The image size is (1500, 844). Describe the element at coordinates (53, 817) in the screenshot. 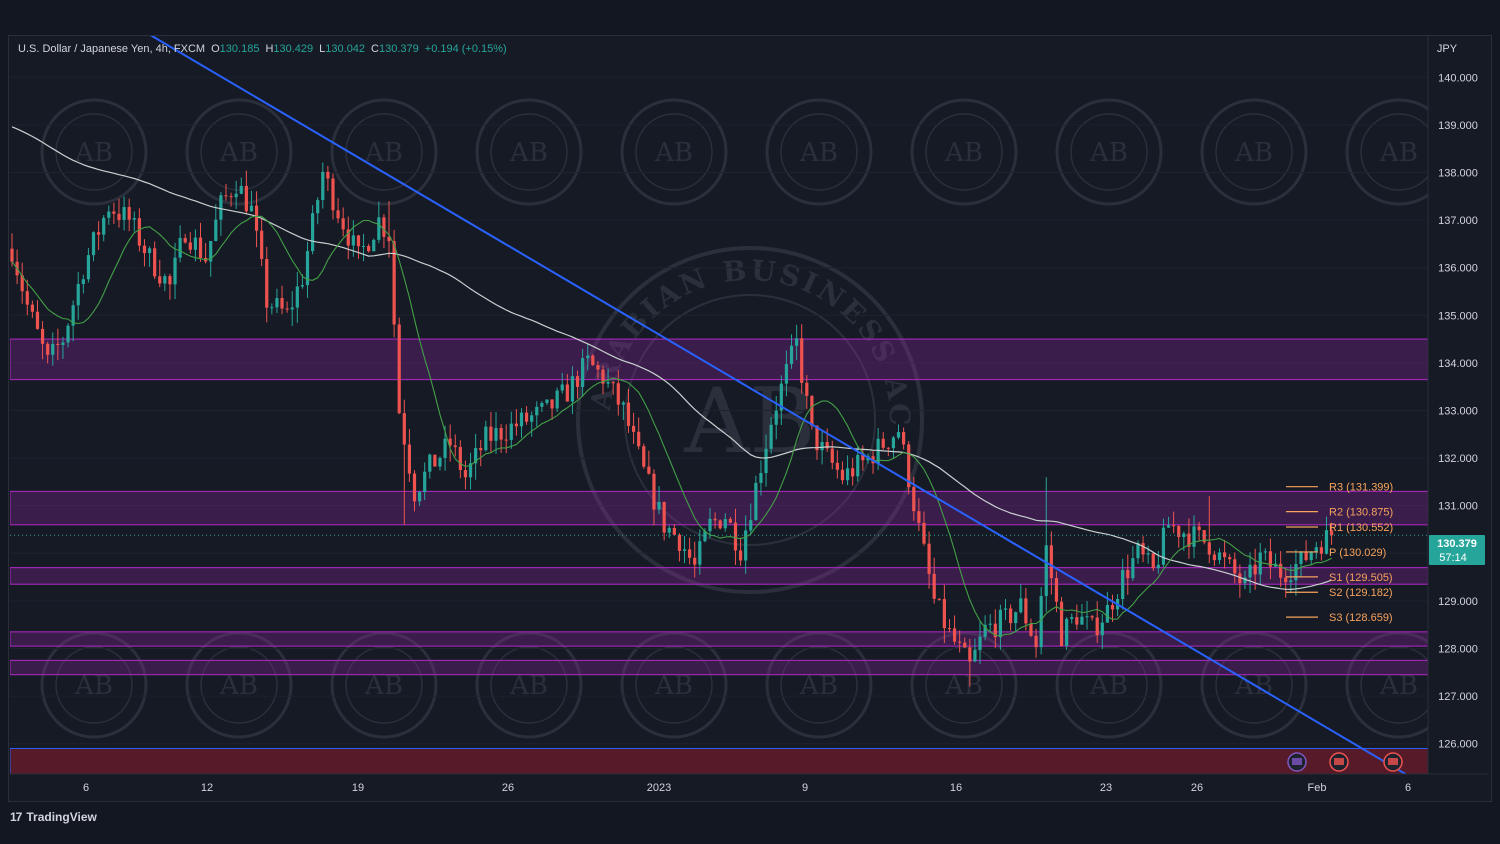

I see `tradingview-logo: 17 TradingView` at that location.